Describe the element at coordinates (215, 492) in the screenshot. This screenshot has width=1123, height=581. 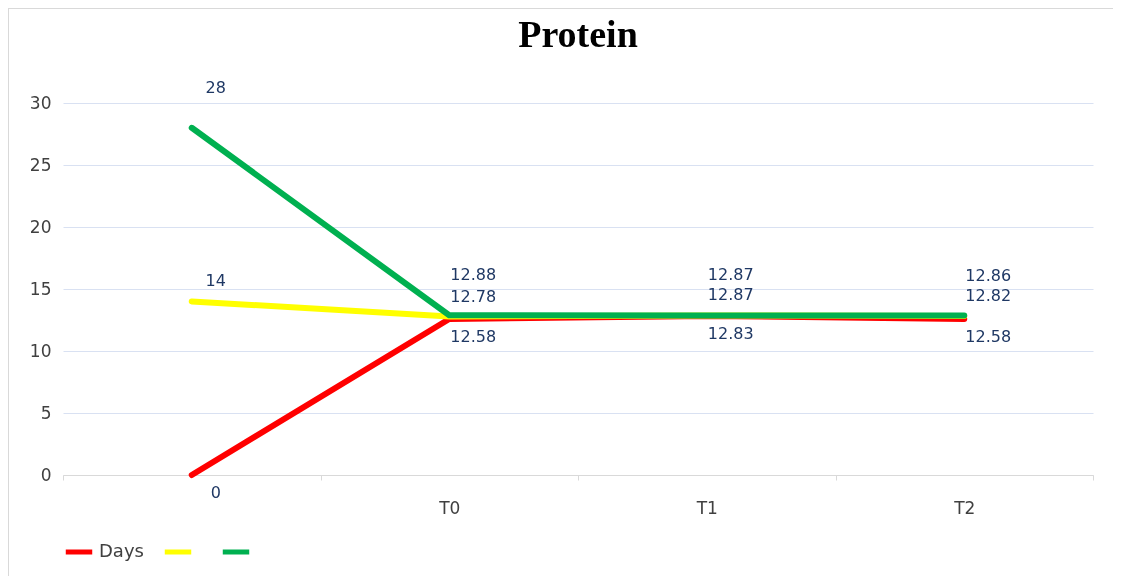
I see `data-label: 0` at that location.